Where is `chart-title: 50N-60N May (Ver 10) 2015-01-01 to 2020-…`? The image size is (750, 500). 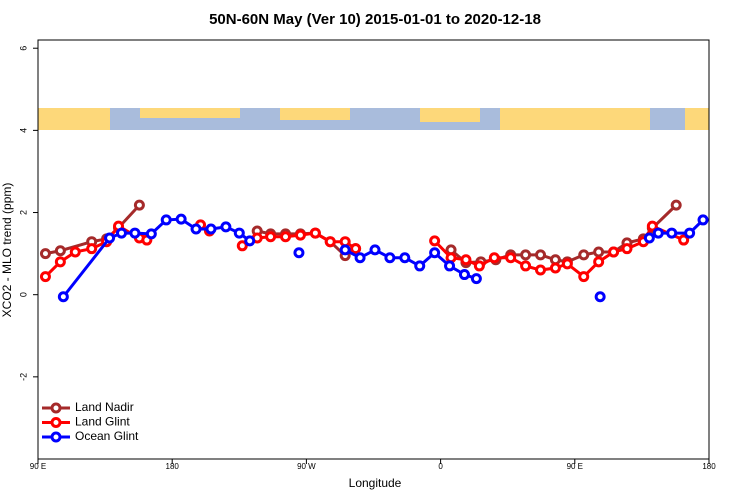
chart-title: 50N-60N May (Ver 10) 2015-01-01 to 2020-… is located at coordinates (375, 19).